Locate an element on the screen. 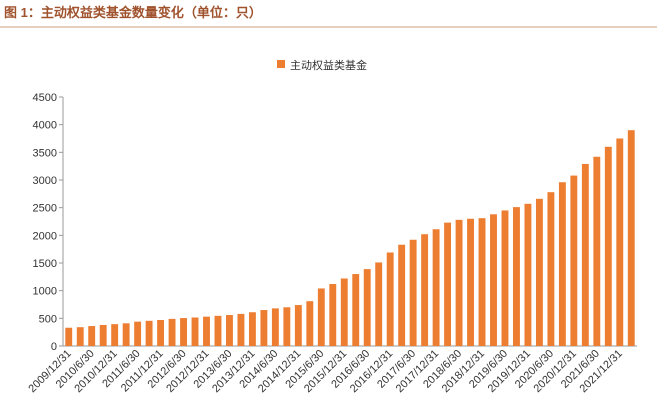 The width and height of the screenshot is (657, 410). y-tick-label: 4000 is located at coordinates (45, 126).